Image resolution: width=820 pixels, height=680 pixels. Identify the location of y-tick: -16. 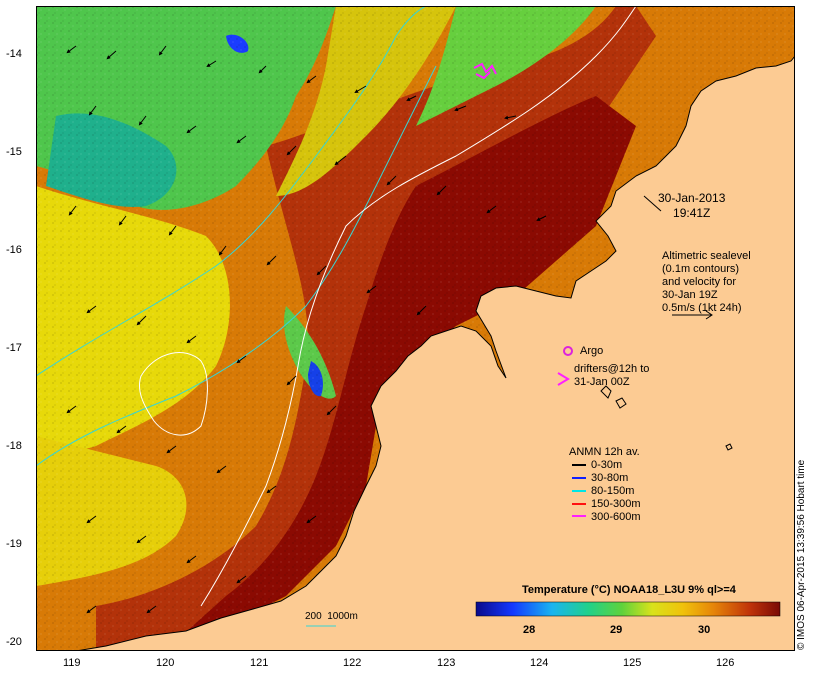
(14, 250).